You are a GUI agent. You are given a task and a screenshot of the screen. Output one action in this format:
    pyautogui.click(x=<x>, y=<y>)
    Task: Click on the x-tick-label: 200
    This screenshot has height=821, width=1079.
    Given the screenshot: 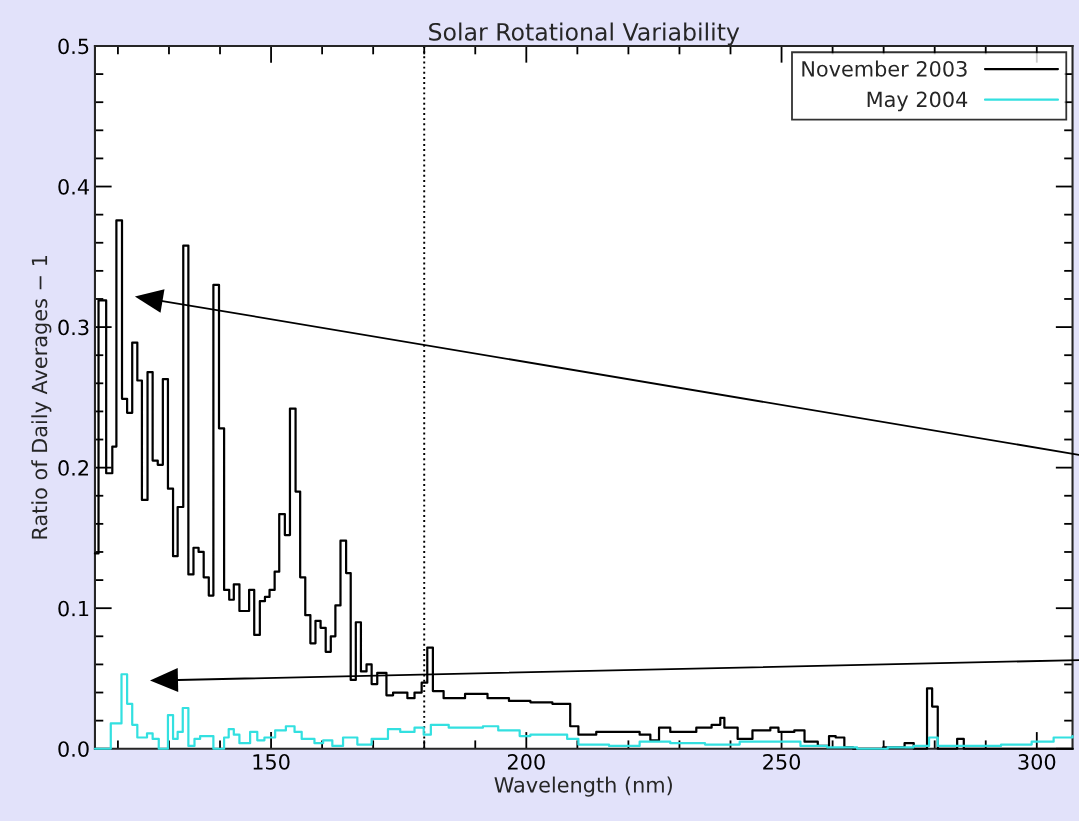 What is the action you would take?
    pyautogui.click(x=526, y=761)
    